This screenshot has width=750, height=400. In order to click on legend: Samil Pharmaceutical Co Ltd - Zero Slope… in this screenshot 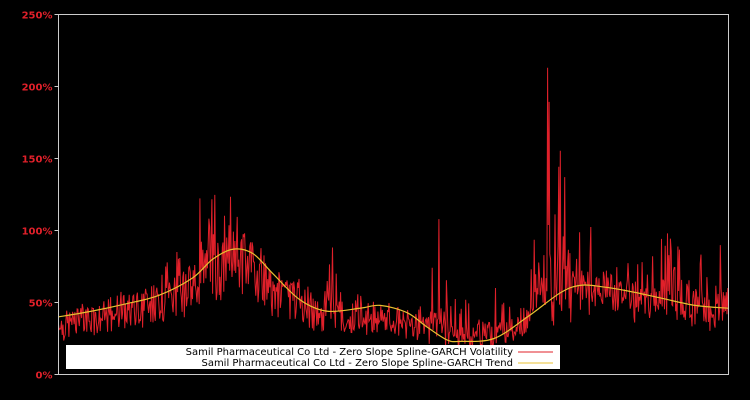, I will do `click(313, 357)`.